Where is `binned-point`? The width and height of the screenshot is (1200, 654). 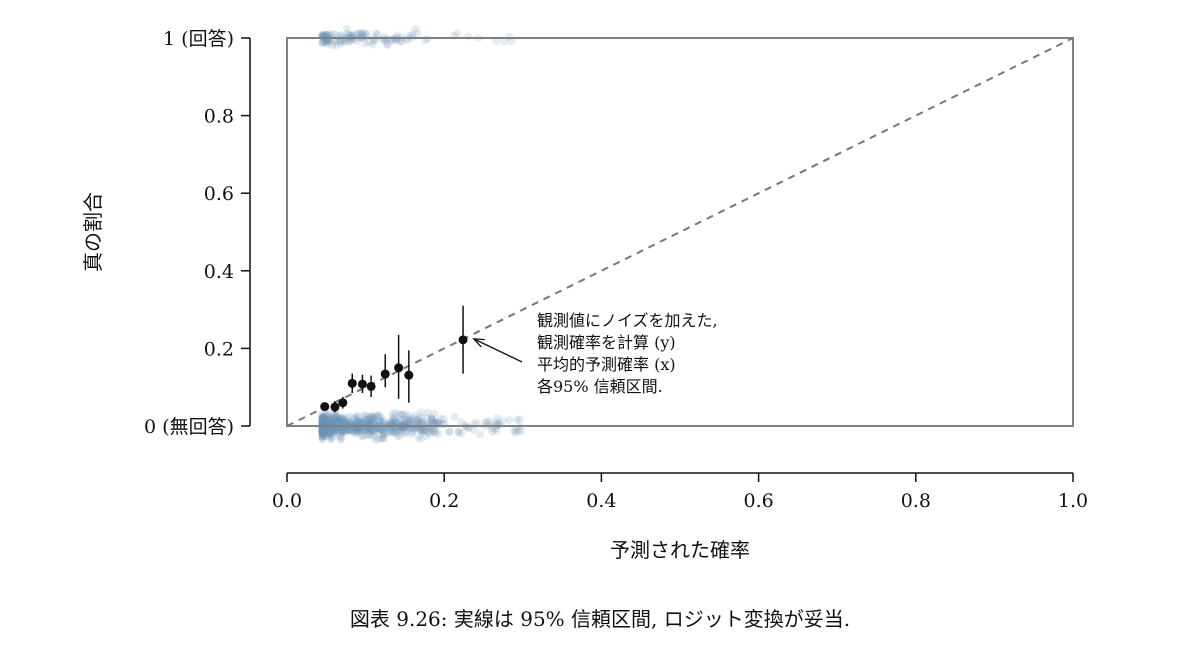
binned-point is located at coordinates (371, 386).